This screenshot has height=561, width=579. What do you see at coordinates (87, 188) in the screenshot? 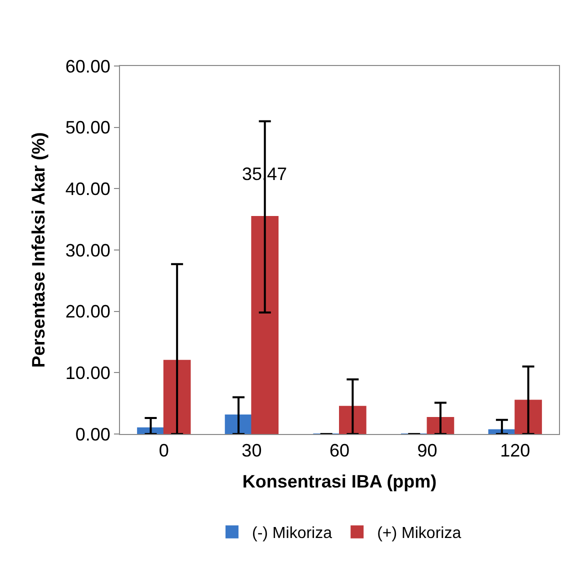
I see `y-tick-label: 40.00` at bounding box center [87, 188].